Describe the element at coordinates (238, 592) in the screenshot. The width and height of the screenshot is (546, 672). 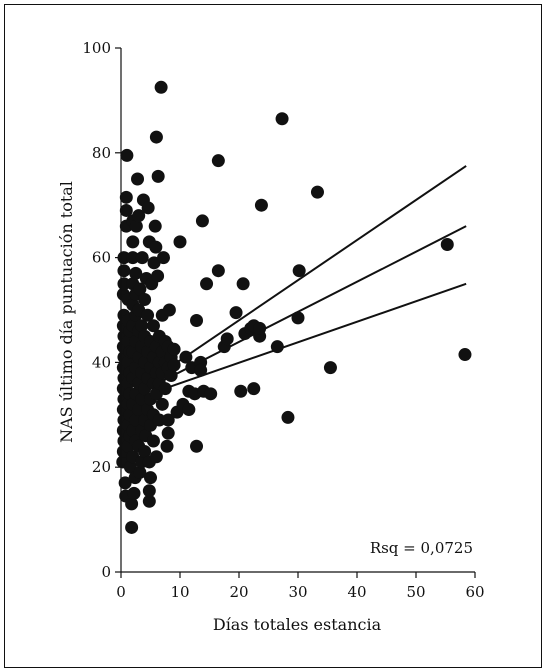
I see `x-tick-label: 20` at that location.